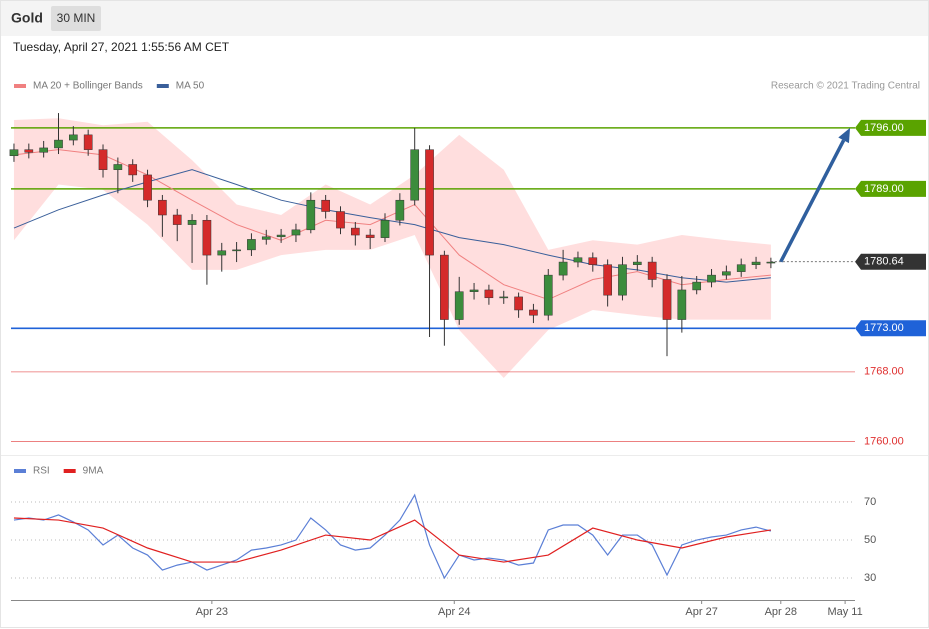 The height and width of the screenshot is (629, 929). What do you see at coordinates (781, 612) in the screenshot?
I see `x-tick-label: Apr 28` at bounding box center [781, 612].